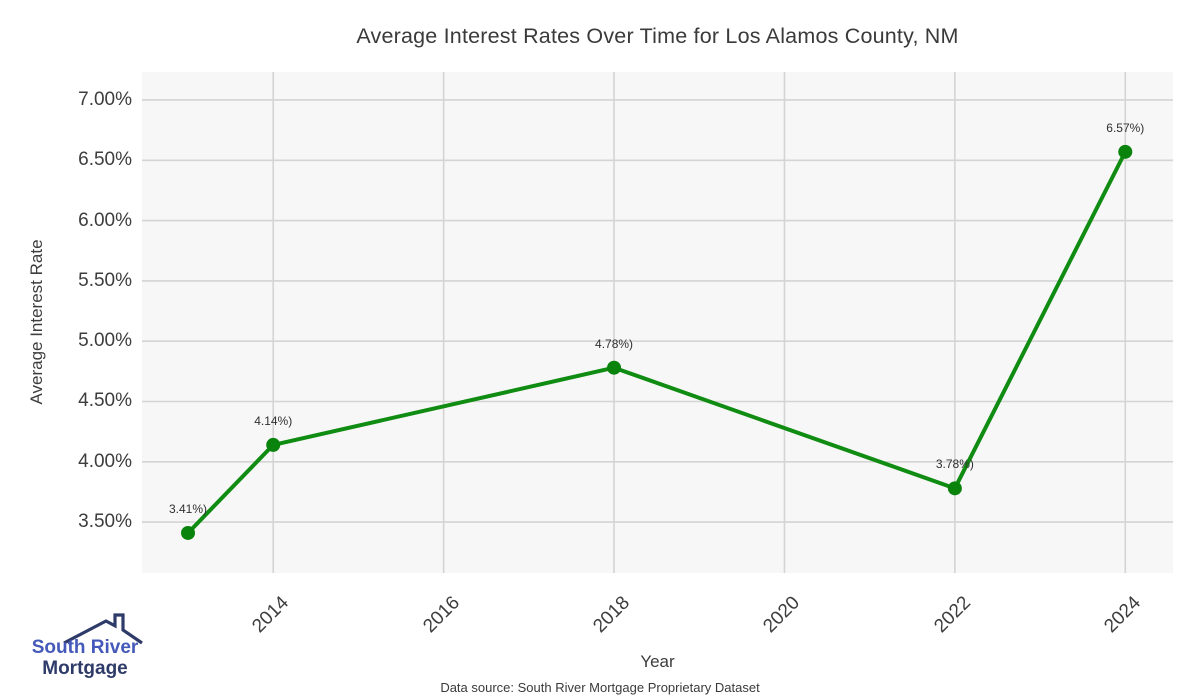 This screenshot has height=700, width=1200. I want to click on y-tick-label: 7.00%, so click(105, 99).